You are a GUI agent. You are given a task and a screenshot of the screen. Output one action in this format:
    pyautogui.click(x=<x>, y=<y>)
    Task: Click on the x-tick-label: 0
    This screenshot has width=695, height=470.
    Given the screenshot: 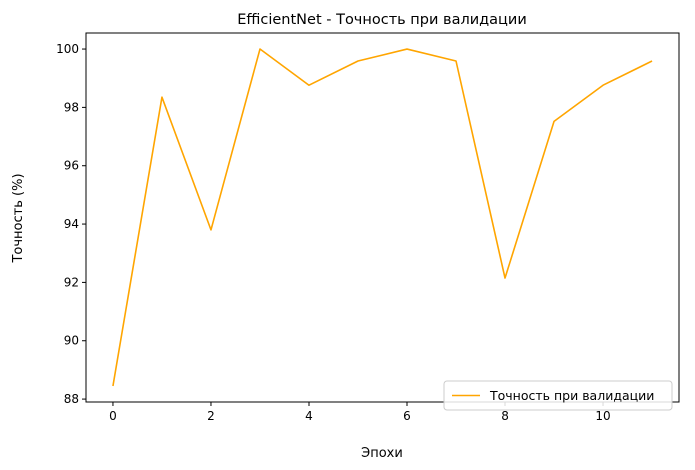 What is the action you would take?
    pyautogui.click(x=113, y=416)
    